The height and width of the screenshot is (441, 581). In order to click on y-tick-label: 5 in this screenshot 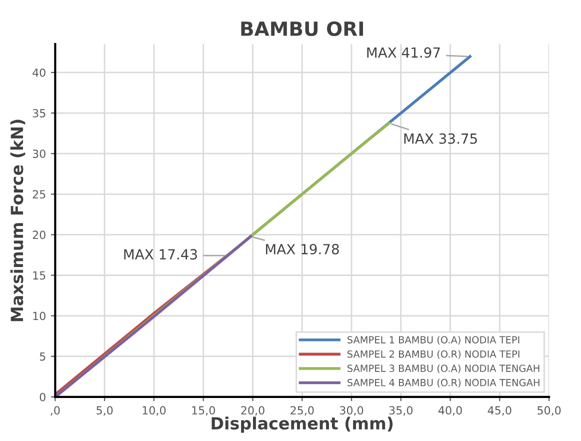, I will do `click(43, 356)`.